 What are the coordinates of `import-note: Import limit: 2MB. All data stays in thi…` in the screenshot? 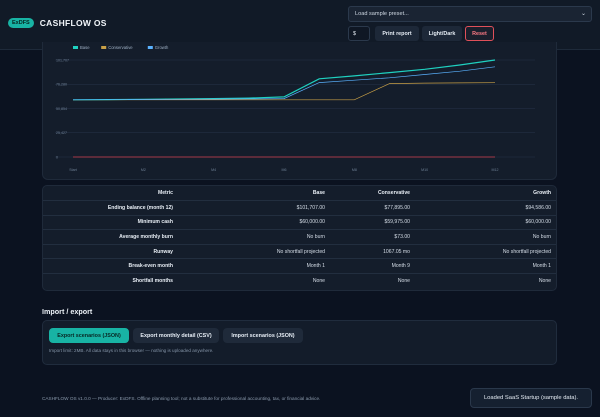 It's located at (131, 350).